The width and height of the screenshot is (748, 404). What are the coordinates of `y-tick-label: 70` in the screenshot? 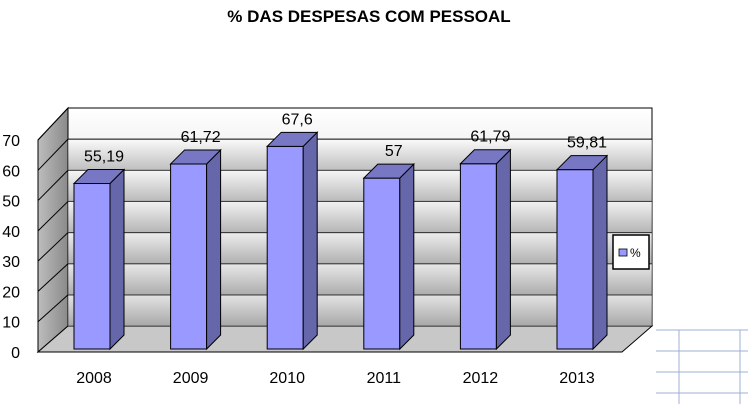 It's located at (11, 141).